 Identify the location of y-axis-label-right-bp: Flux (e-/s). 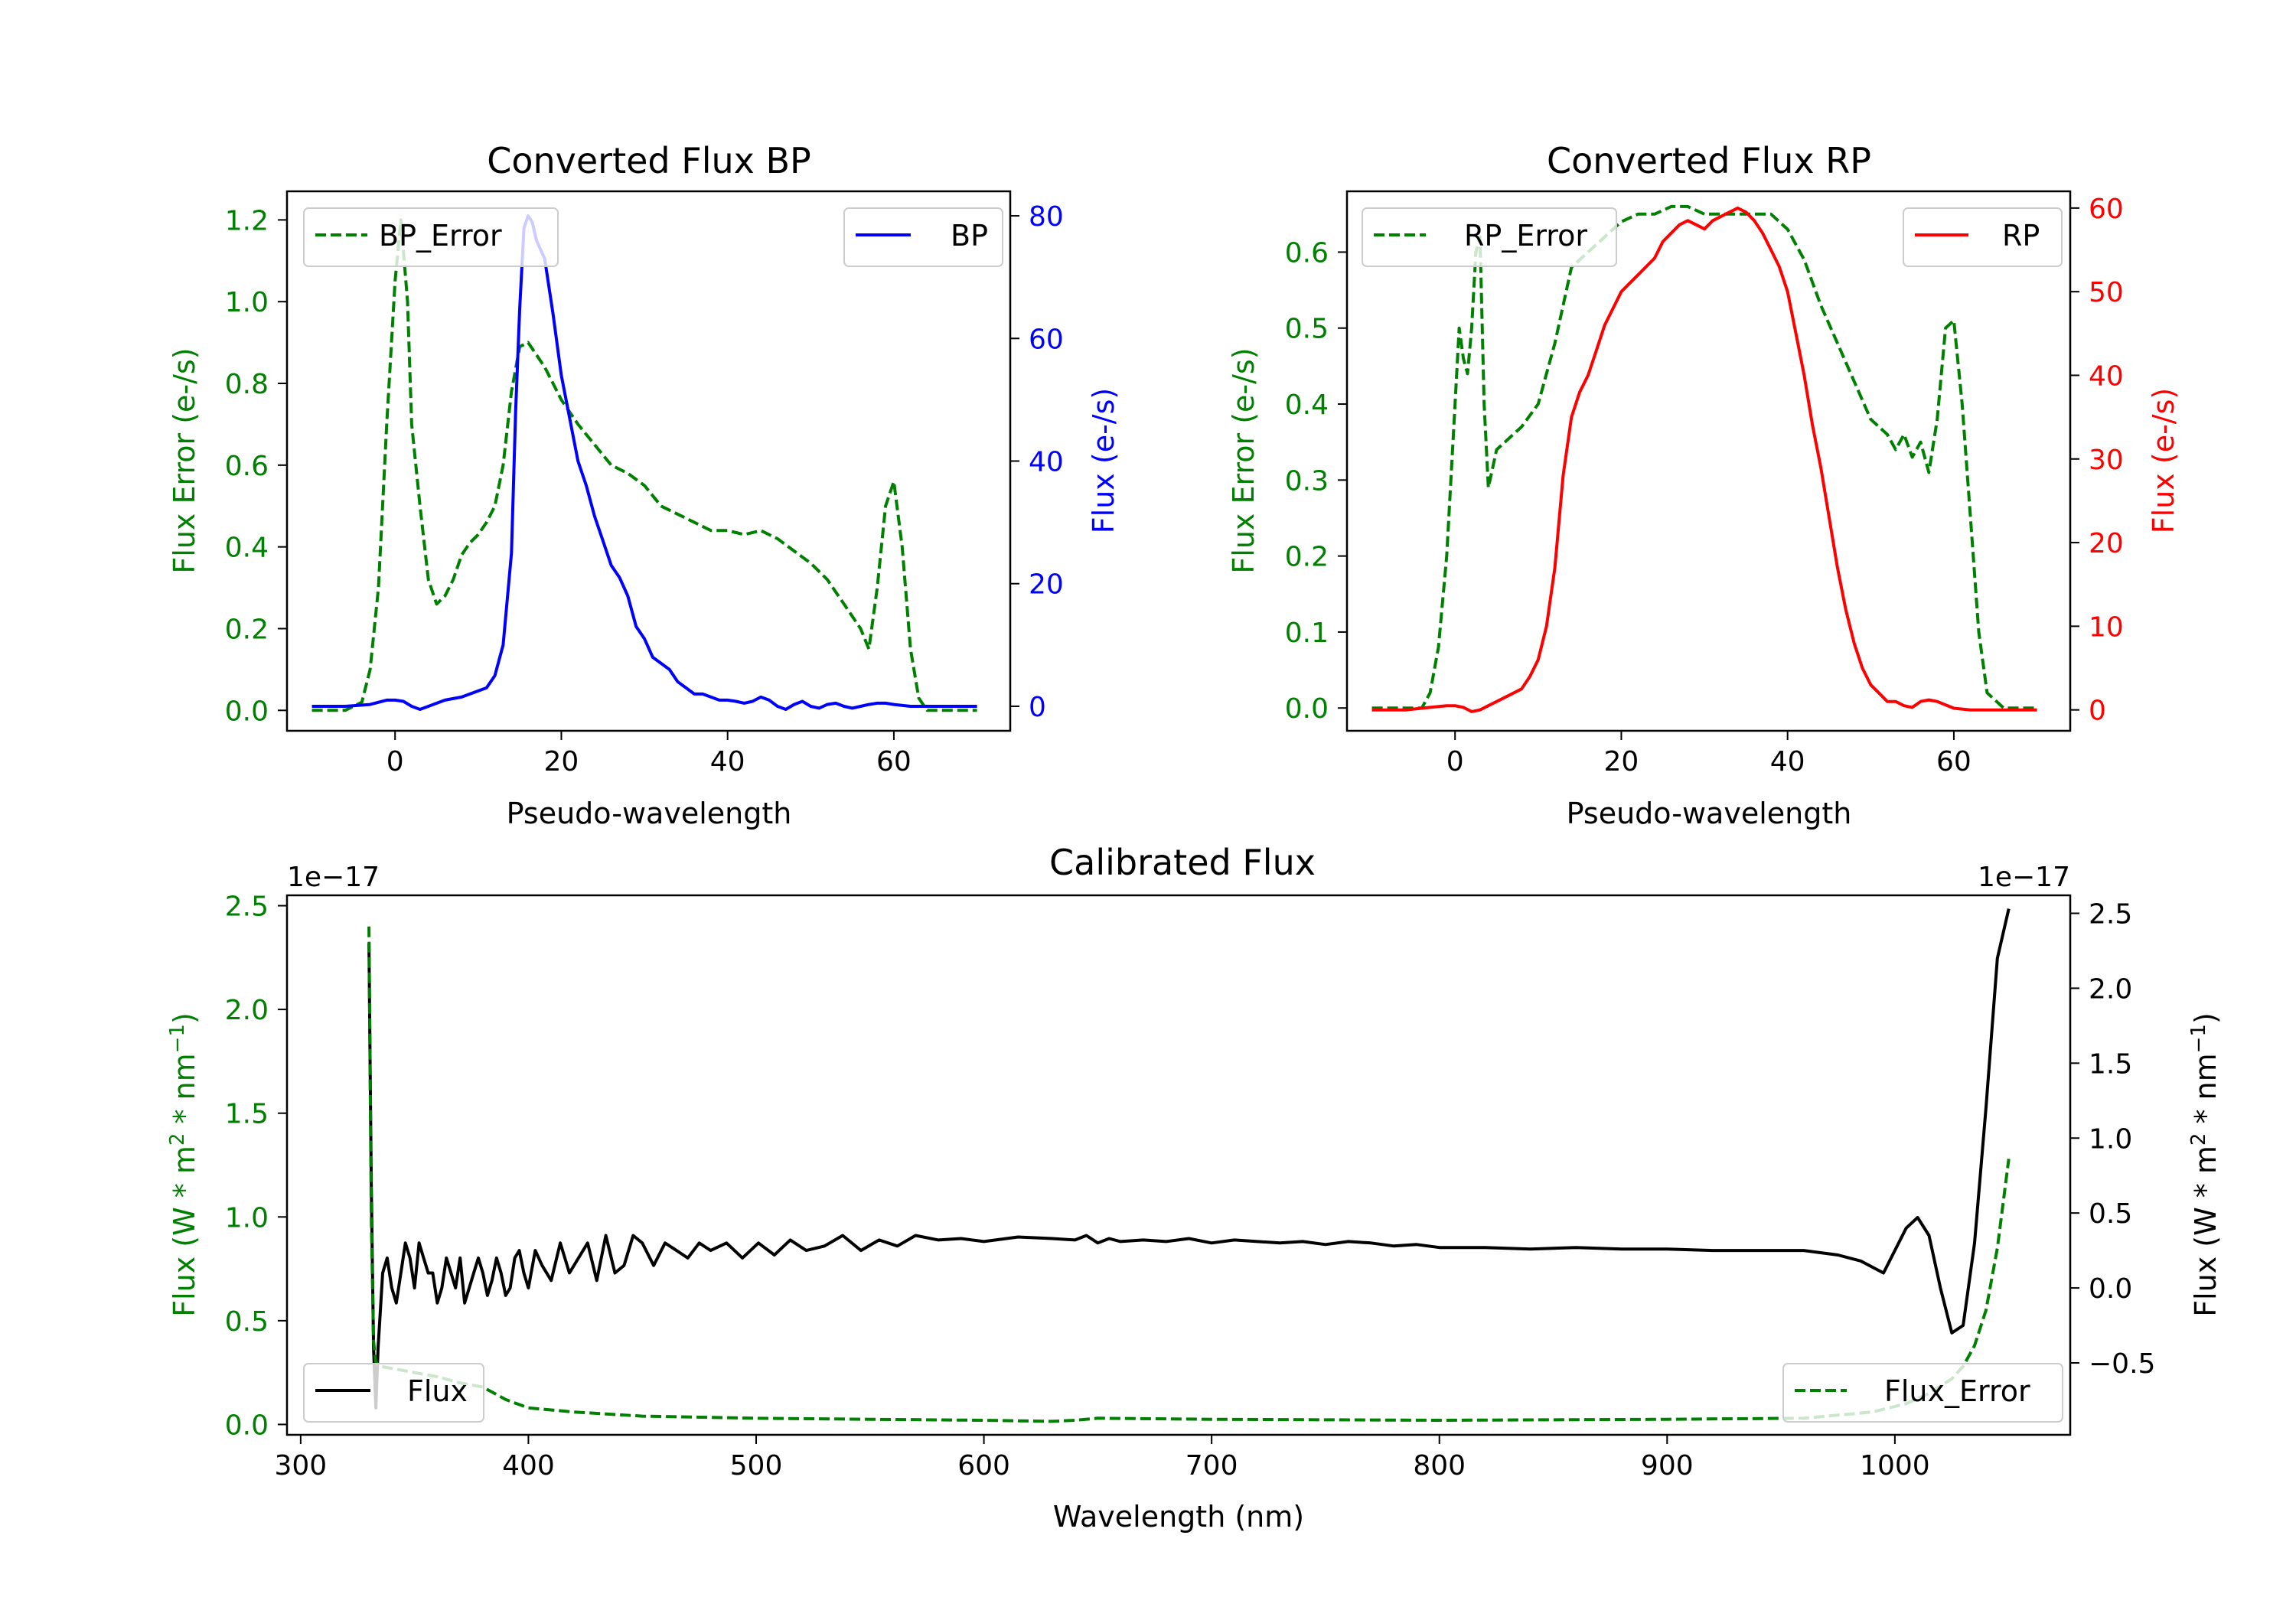
(1103, 460).